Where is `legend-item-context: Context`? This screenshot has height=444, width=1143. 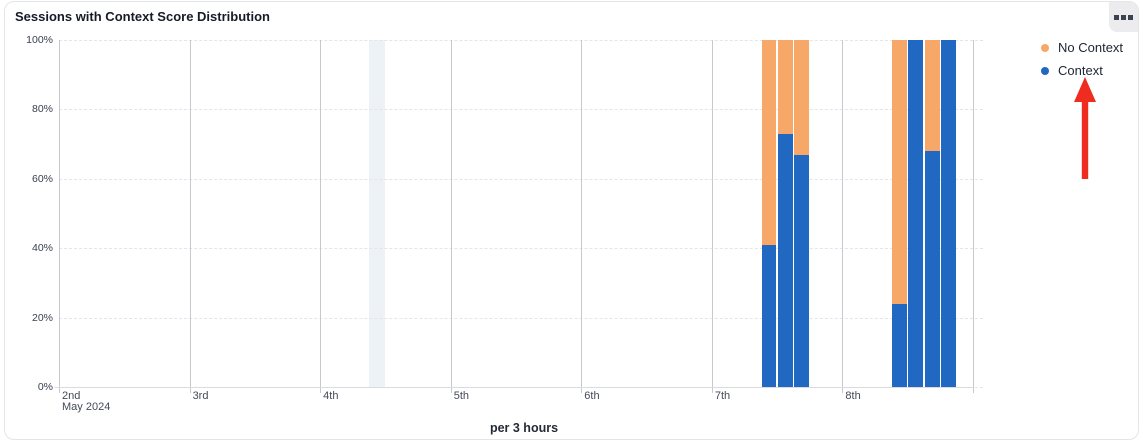
legend-item-context: Context is located at coordinates (1082, 70).